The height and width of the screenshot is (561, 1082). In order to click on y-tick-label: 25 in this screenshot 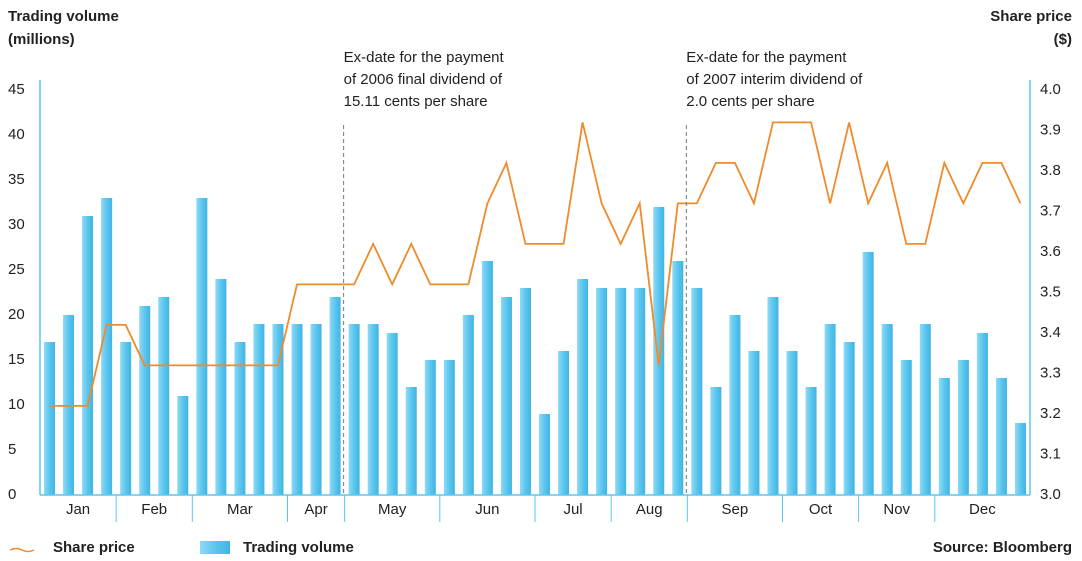, I will do `click(16, 269)`.